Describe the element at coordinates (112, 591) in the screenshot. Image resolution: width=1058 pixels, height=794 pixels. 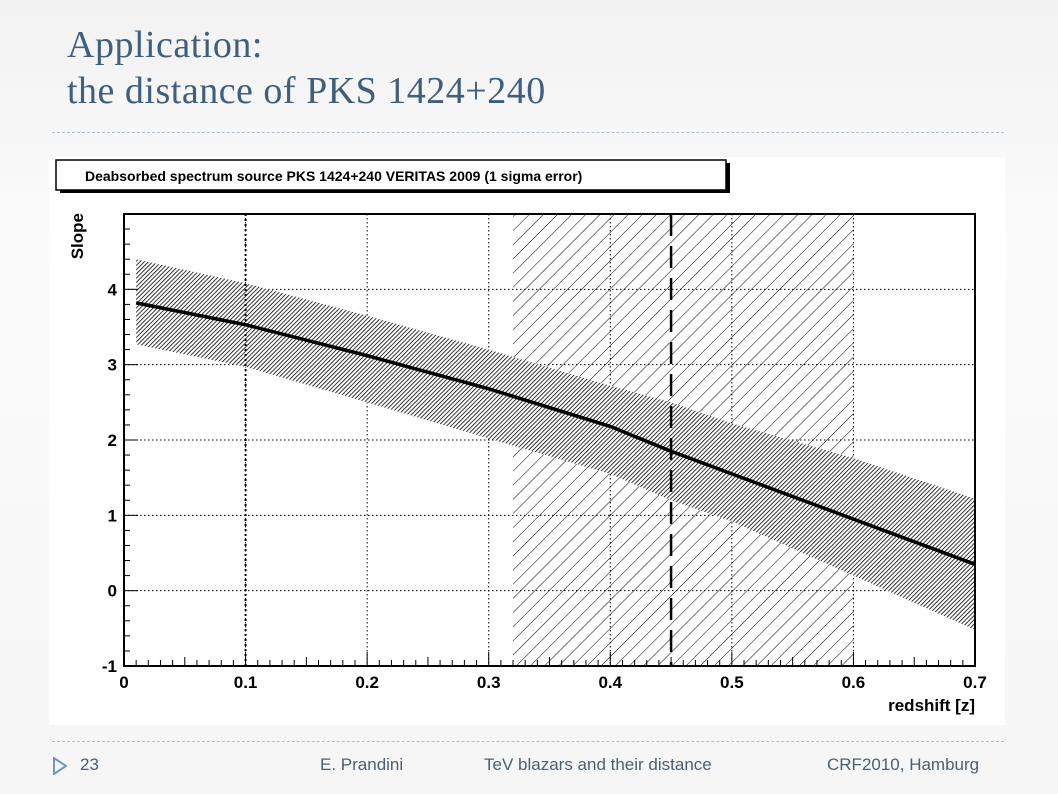
I see `y-tick-label: 0` at that location.